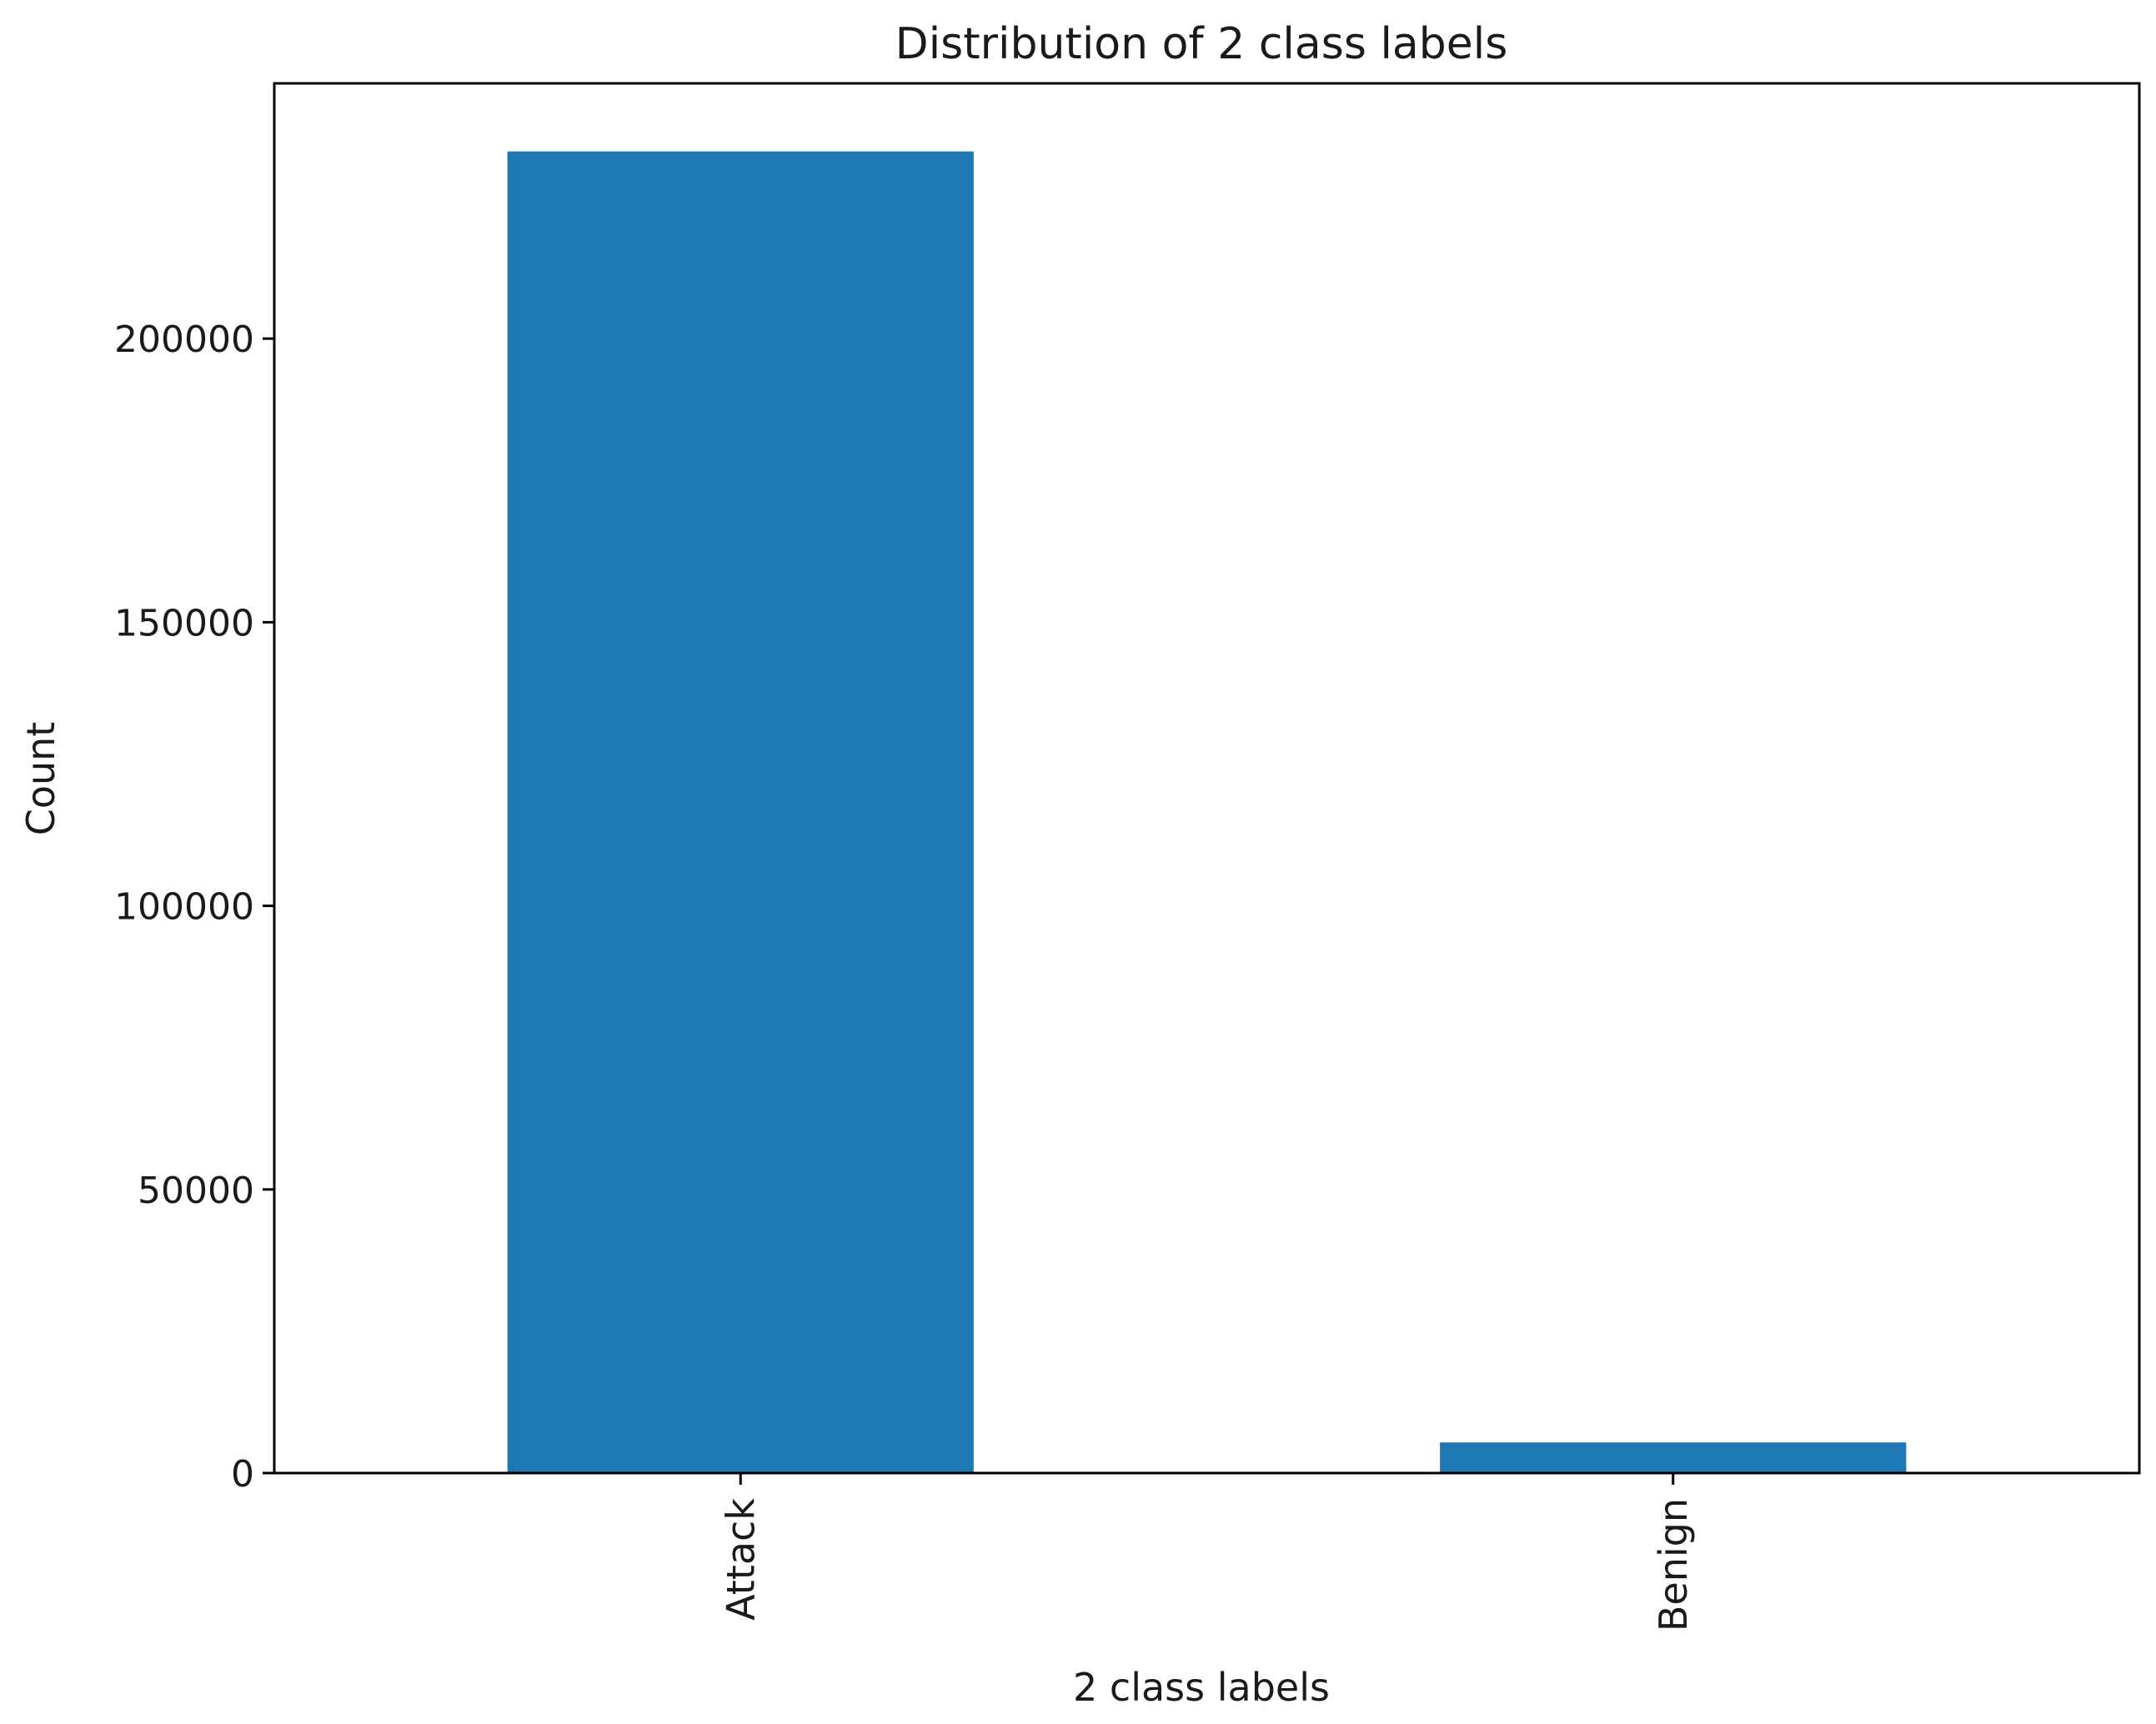  I want to click on x-tick-label: Attack, so click(740, 1559).